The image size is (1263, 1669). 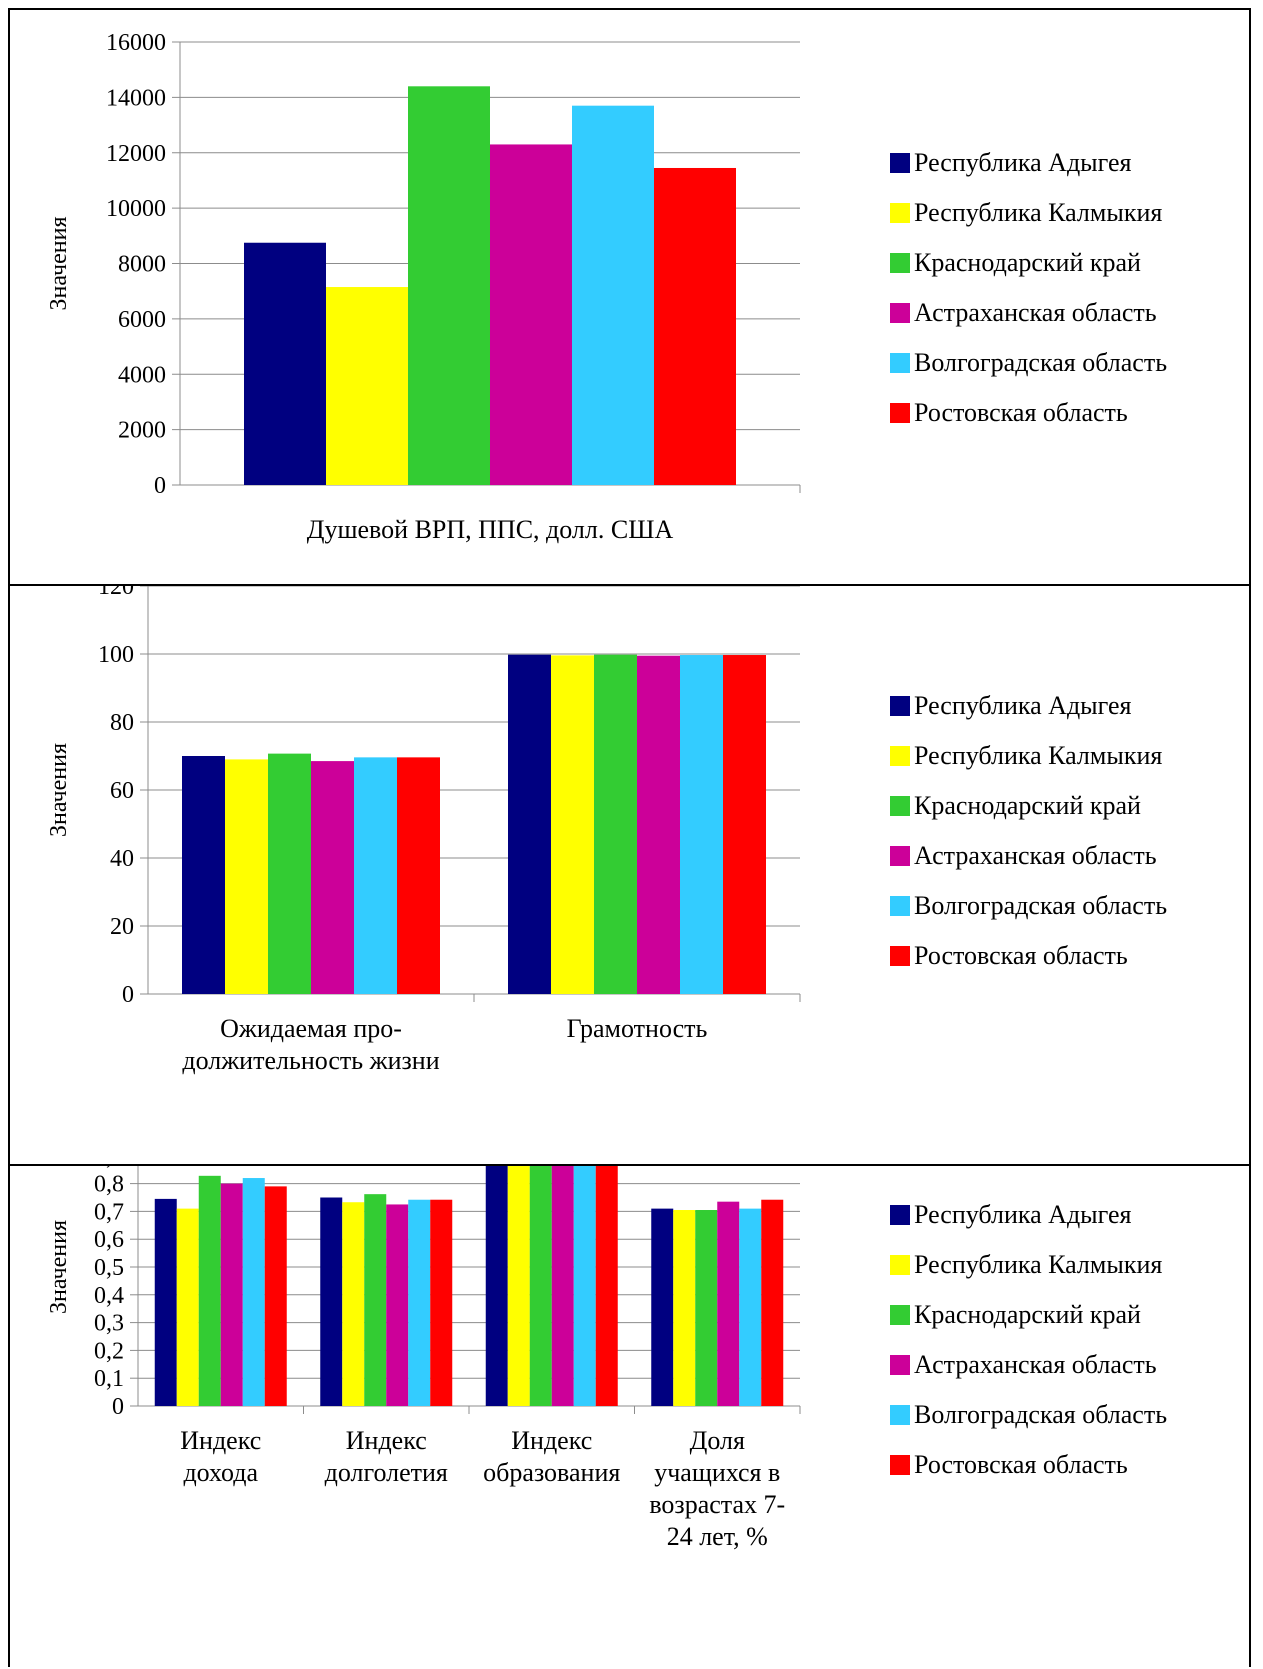 I want to click on y-tick-label: 12000, so click(x=136, y=154).